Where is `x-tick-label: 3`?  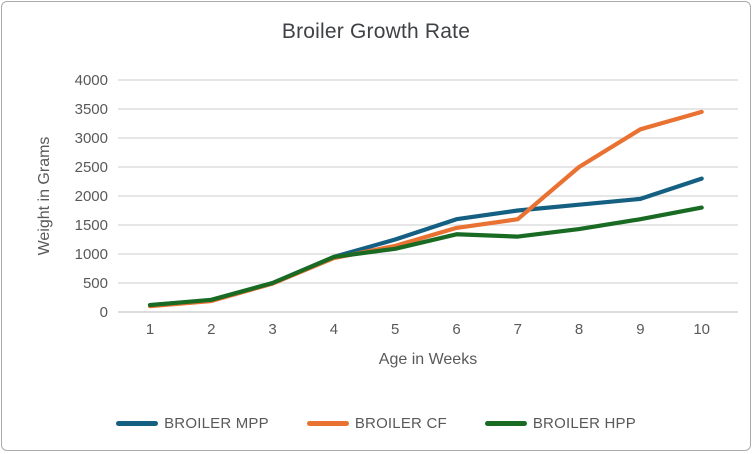
x-tick-label: 3 is located at coordinates (272, 329).